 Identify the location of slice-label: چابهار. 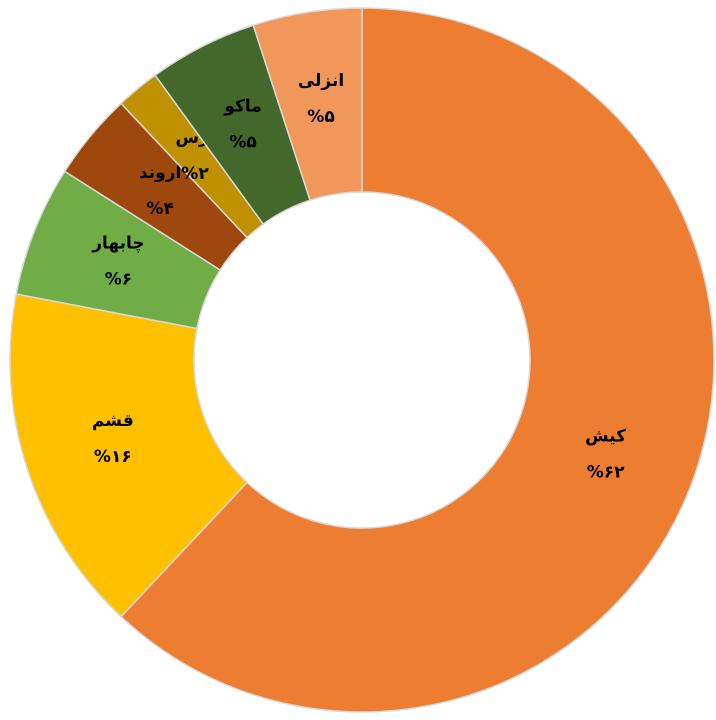
(117, 244).